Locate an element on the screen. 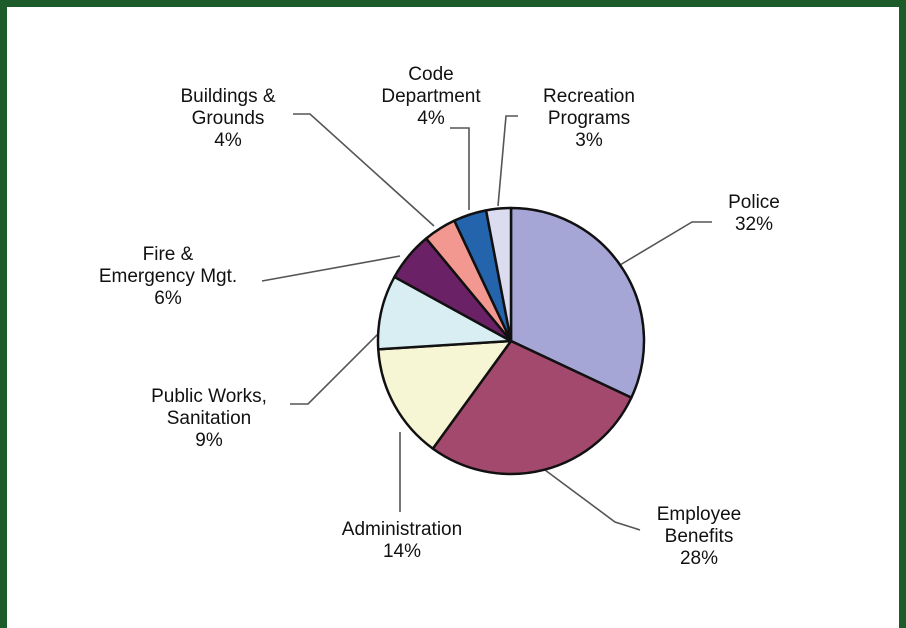  slice-label-buildings-grounds: Buildings & Grounds 4% is located at coordinates (227, 118).